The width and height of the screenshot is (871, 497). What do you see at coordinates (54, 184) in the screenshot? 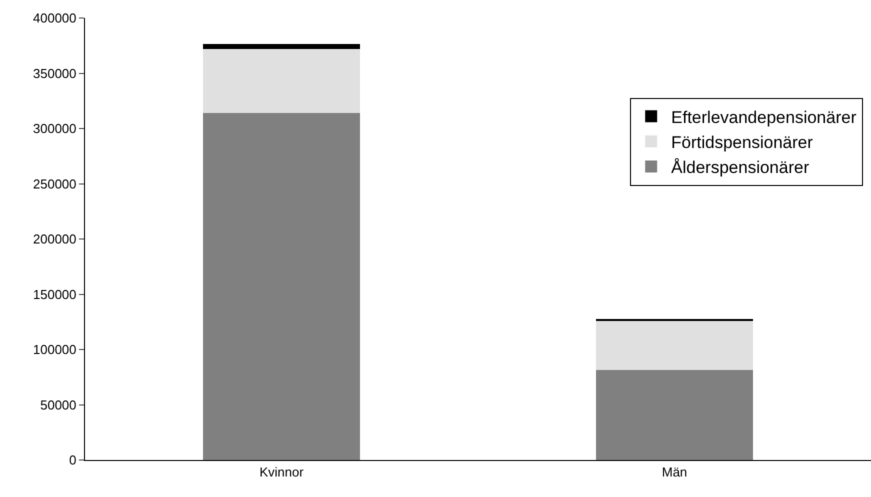
I see `y-tick-label: 250000` at bounding box center [54, 184].